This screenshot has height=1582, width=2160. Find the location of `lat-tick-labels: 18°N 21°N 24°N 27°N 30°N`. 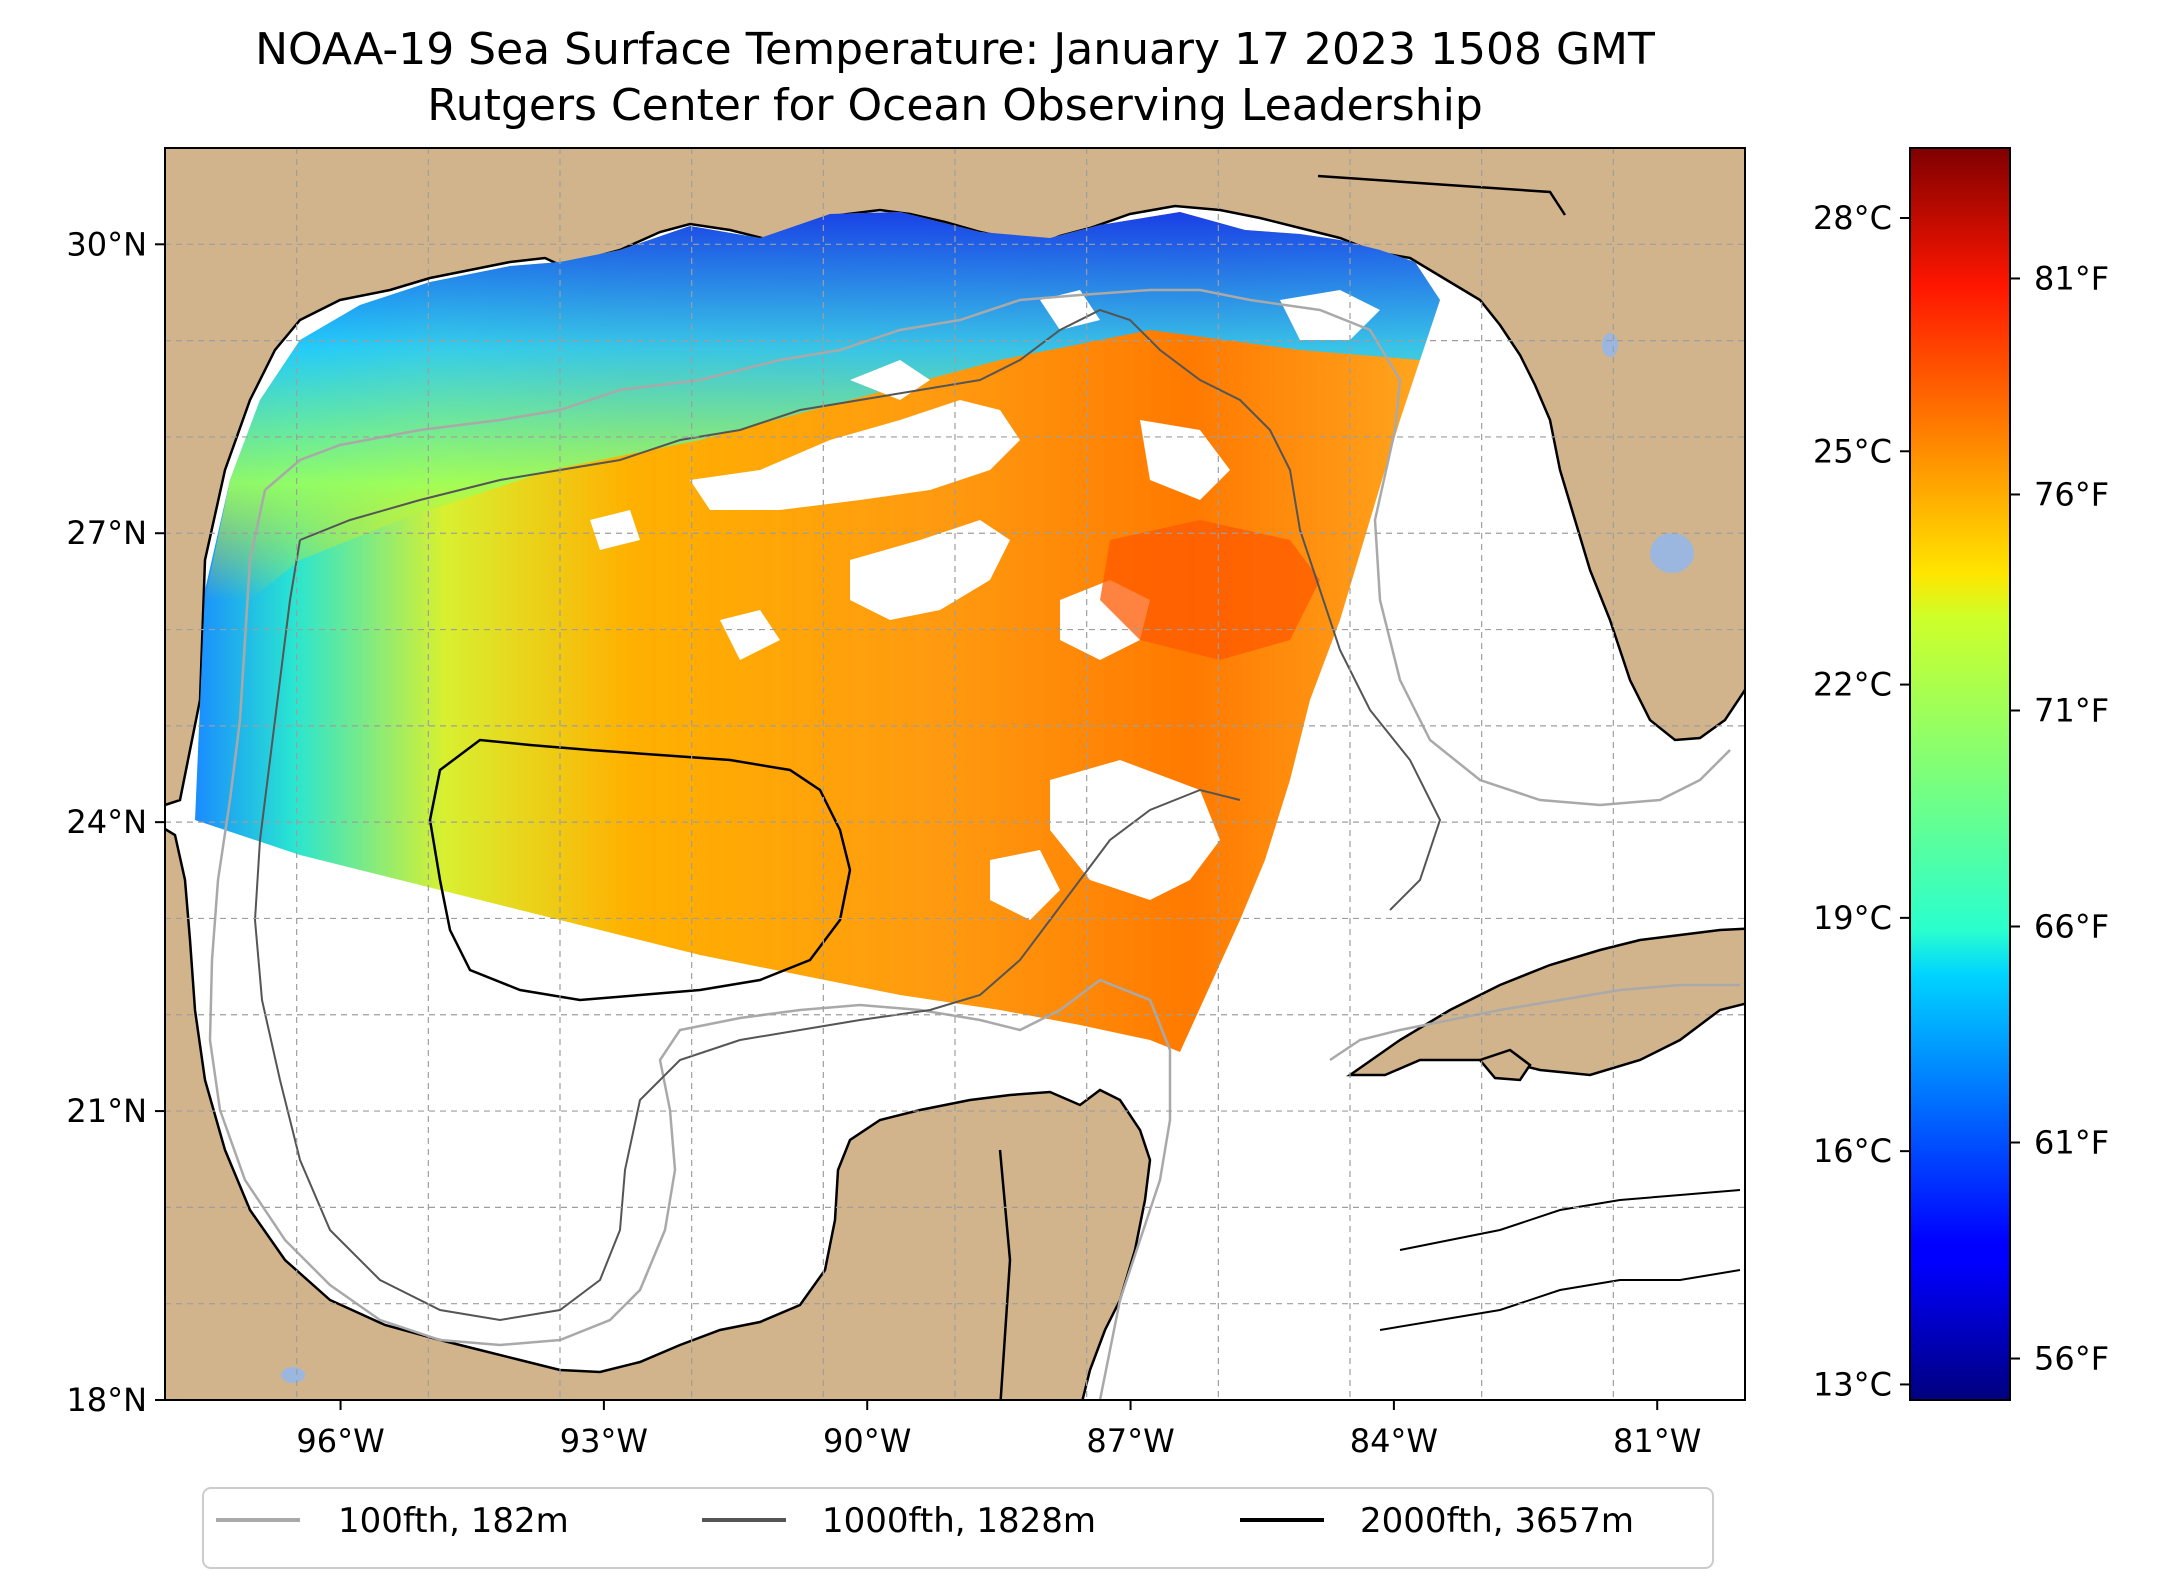

lat-tick-labels: 18°N 21°N 24°N 27°N 30°N is located at coordinates (115, 822).